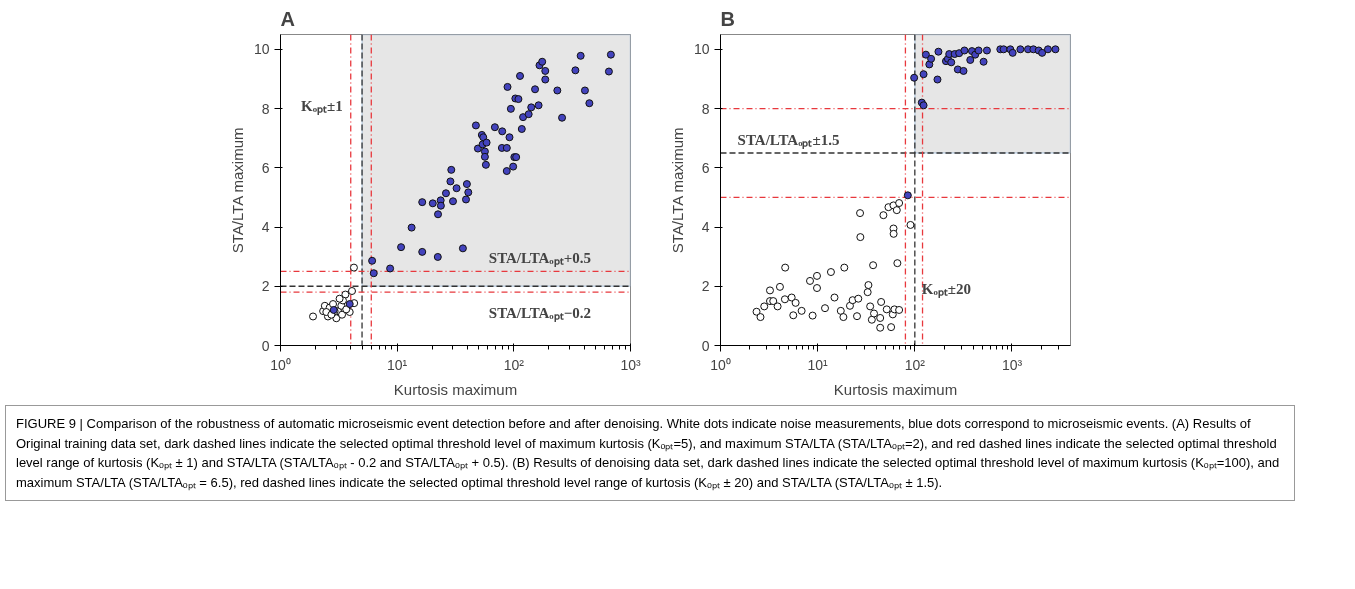 The width and height of the screenshot is (1355, 589). Describe the element at coordinates (727, 18) in the screenshot. I see `chart-title: B` at that location.